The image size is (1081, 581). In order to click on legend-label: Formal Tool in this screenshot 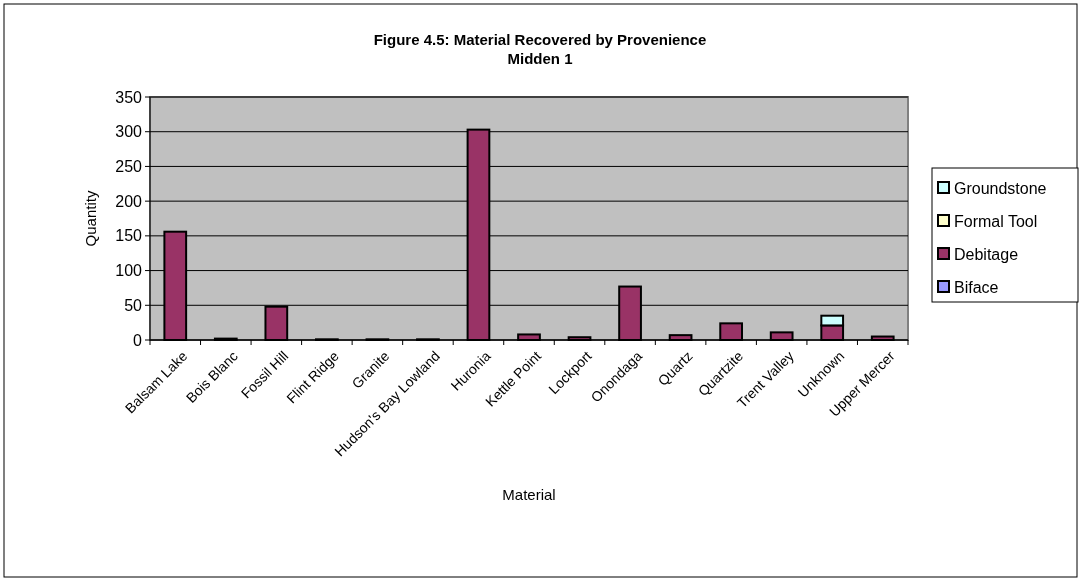, I will do `click(996, 221)`.